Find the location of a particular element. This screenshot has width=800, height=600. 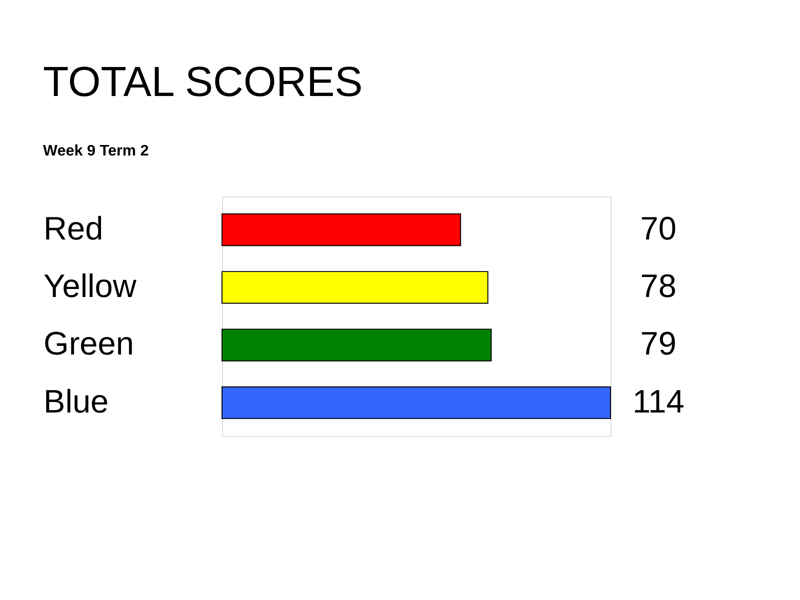

y-tick-label: Blue is located at coordinates (76, 401).